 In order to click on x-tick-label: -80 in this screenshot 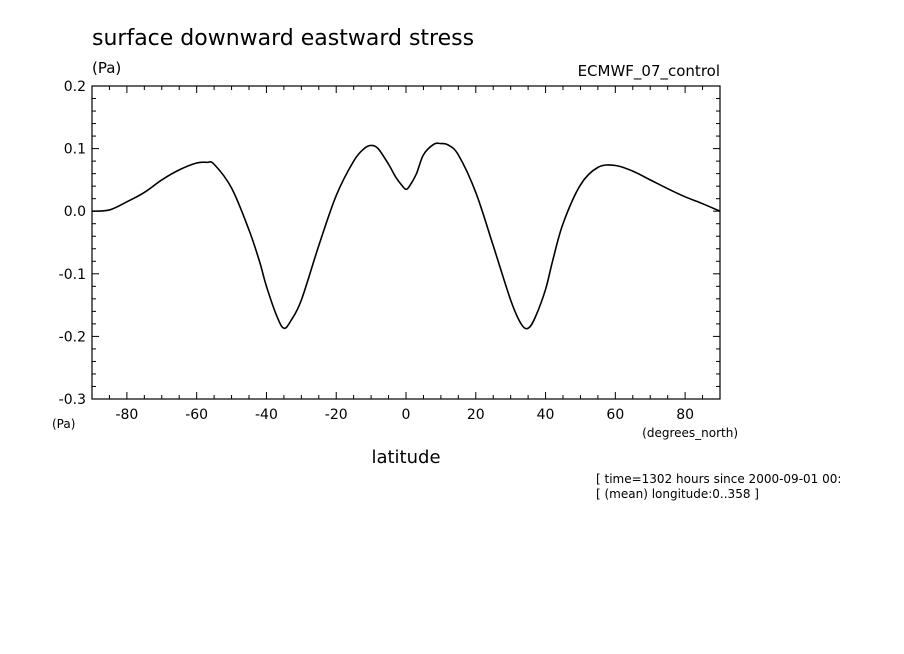, I will do `click(126, 415)`.